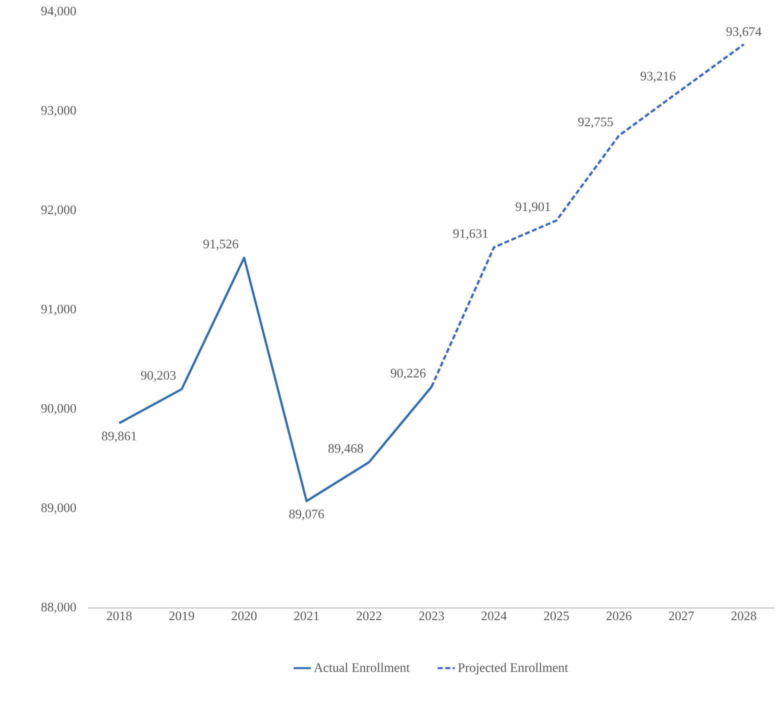 Image resolution: width=782 pixels, height=707 pixels. What do you see at coordinates (362, 667) in the screenshot?
I see `legend-label: Actual Enrollment` at bounding box center [362, 667].